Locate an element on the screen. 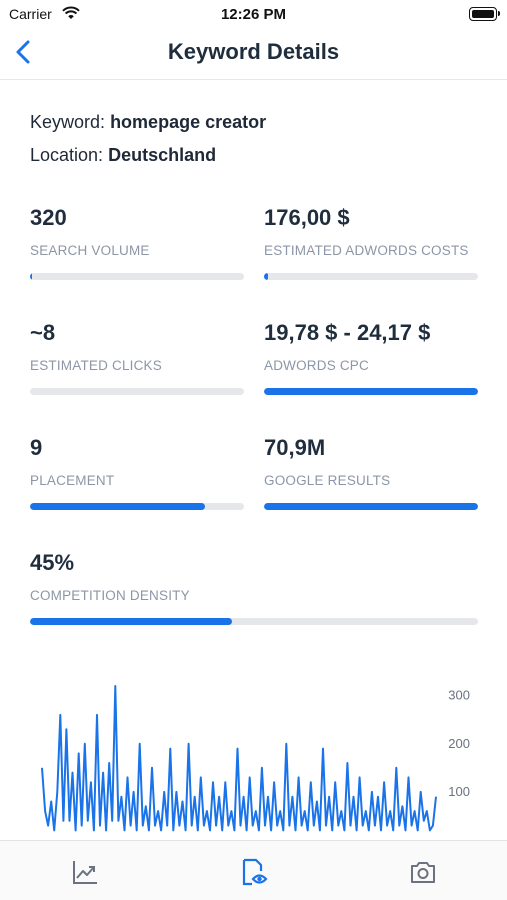 This screenshot has width=507, height=900. tab-bar is located at coordinates (253, 870).